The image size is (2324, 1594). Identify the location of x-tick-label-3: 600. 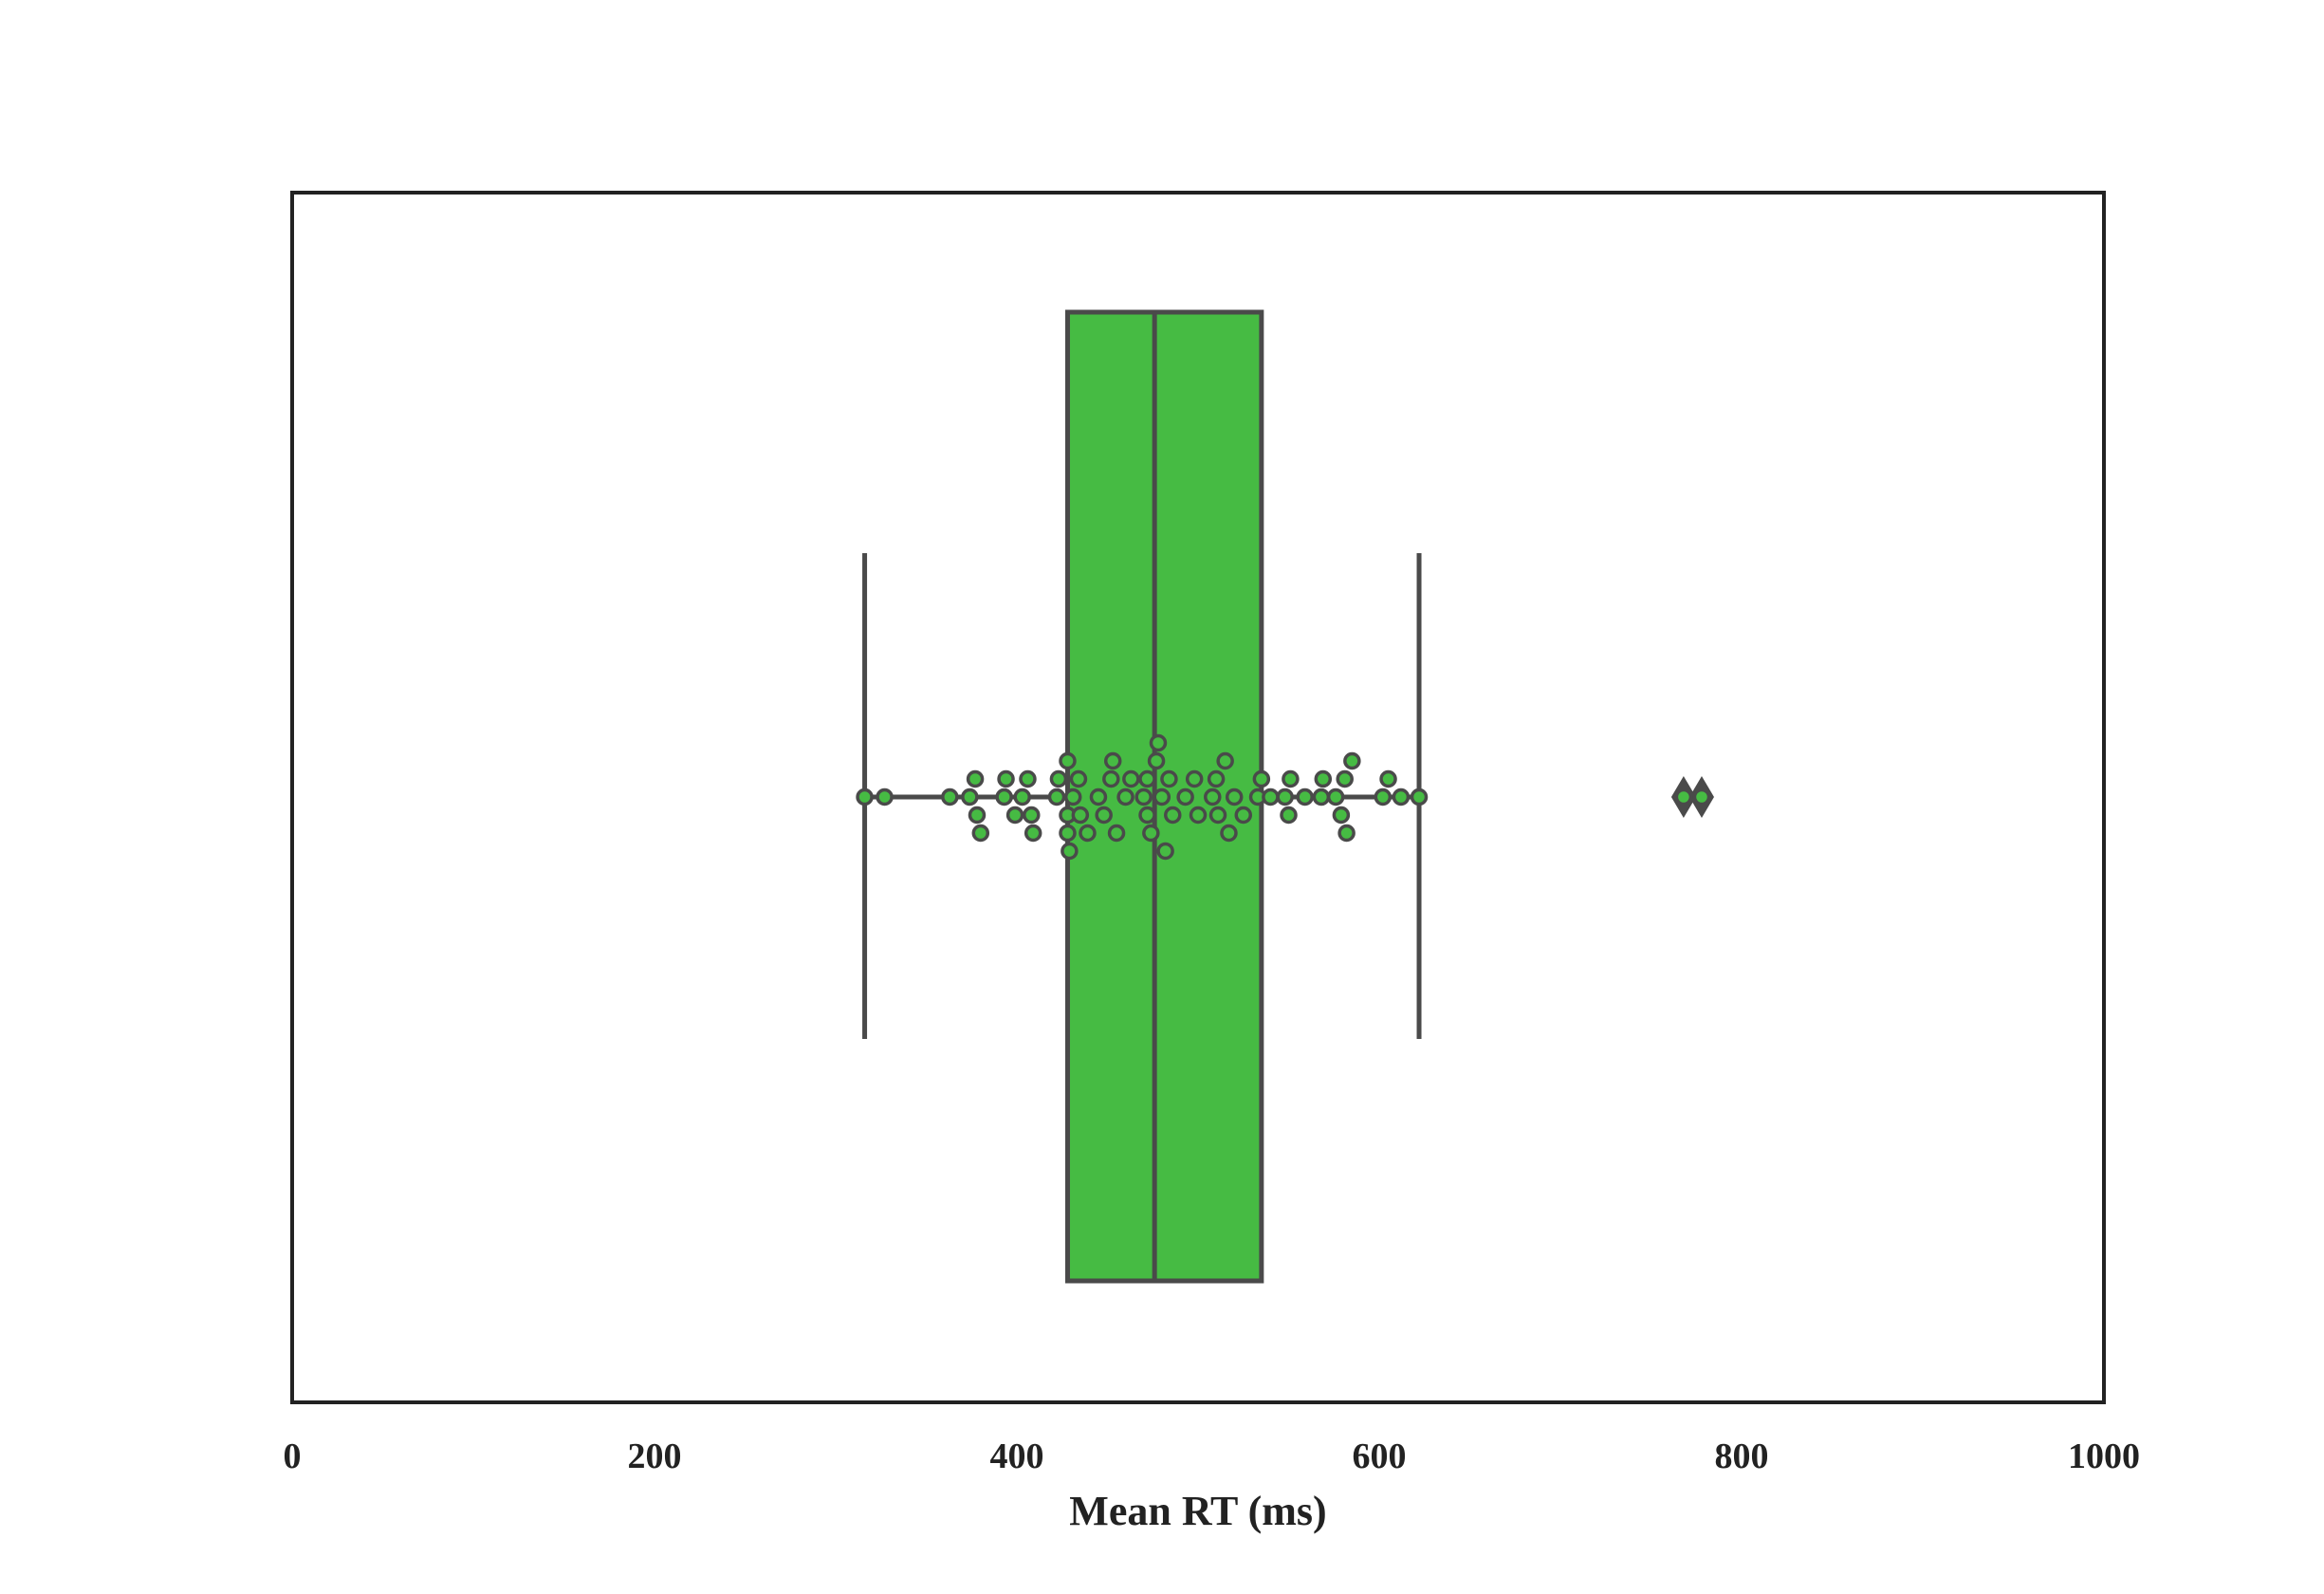
(1380, 1456).